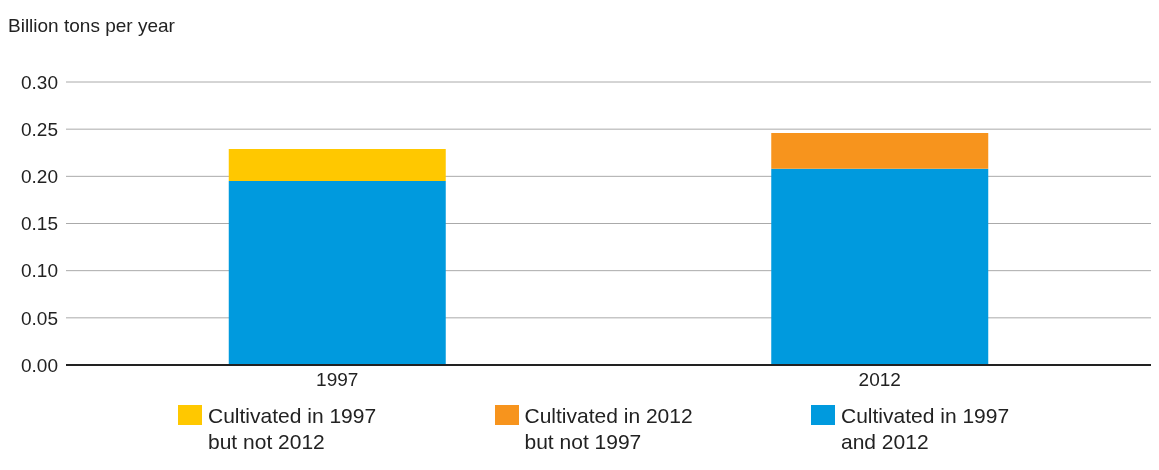  I want to click on legend-label: Cultivated in 1997 and 2012, so click(926, 429).